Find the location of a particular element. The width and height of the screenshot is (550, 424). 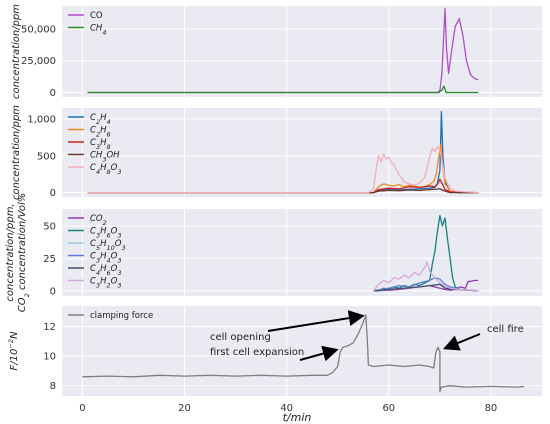

legend-label-CO: CO is located at coordinates (96, 16).